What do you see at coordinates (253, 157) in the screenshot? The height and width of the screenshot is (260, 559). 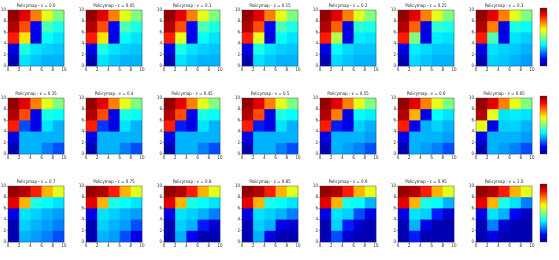 I see `x-tick-label: 2` at bounding box center [253, 157].